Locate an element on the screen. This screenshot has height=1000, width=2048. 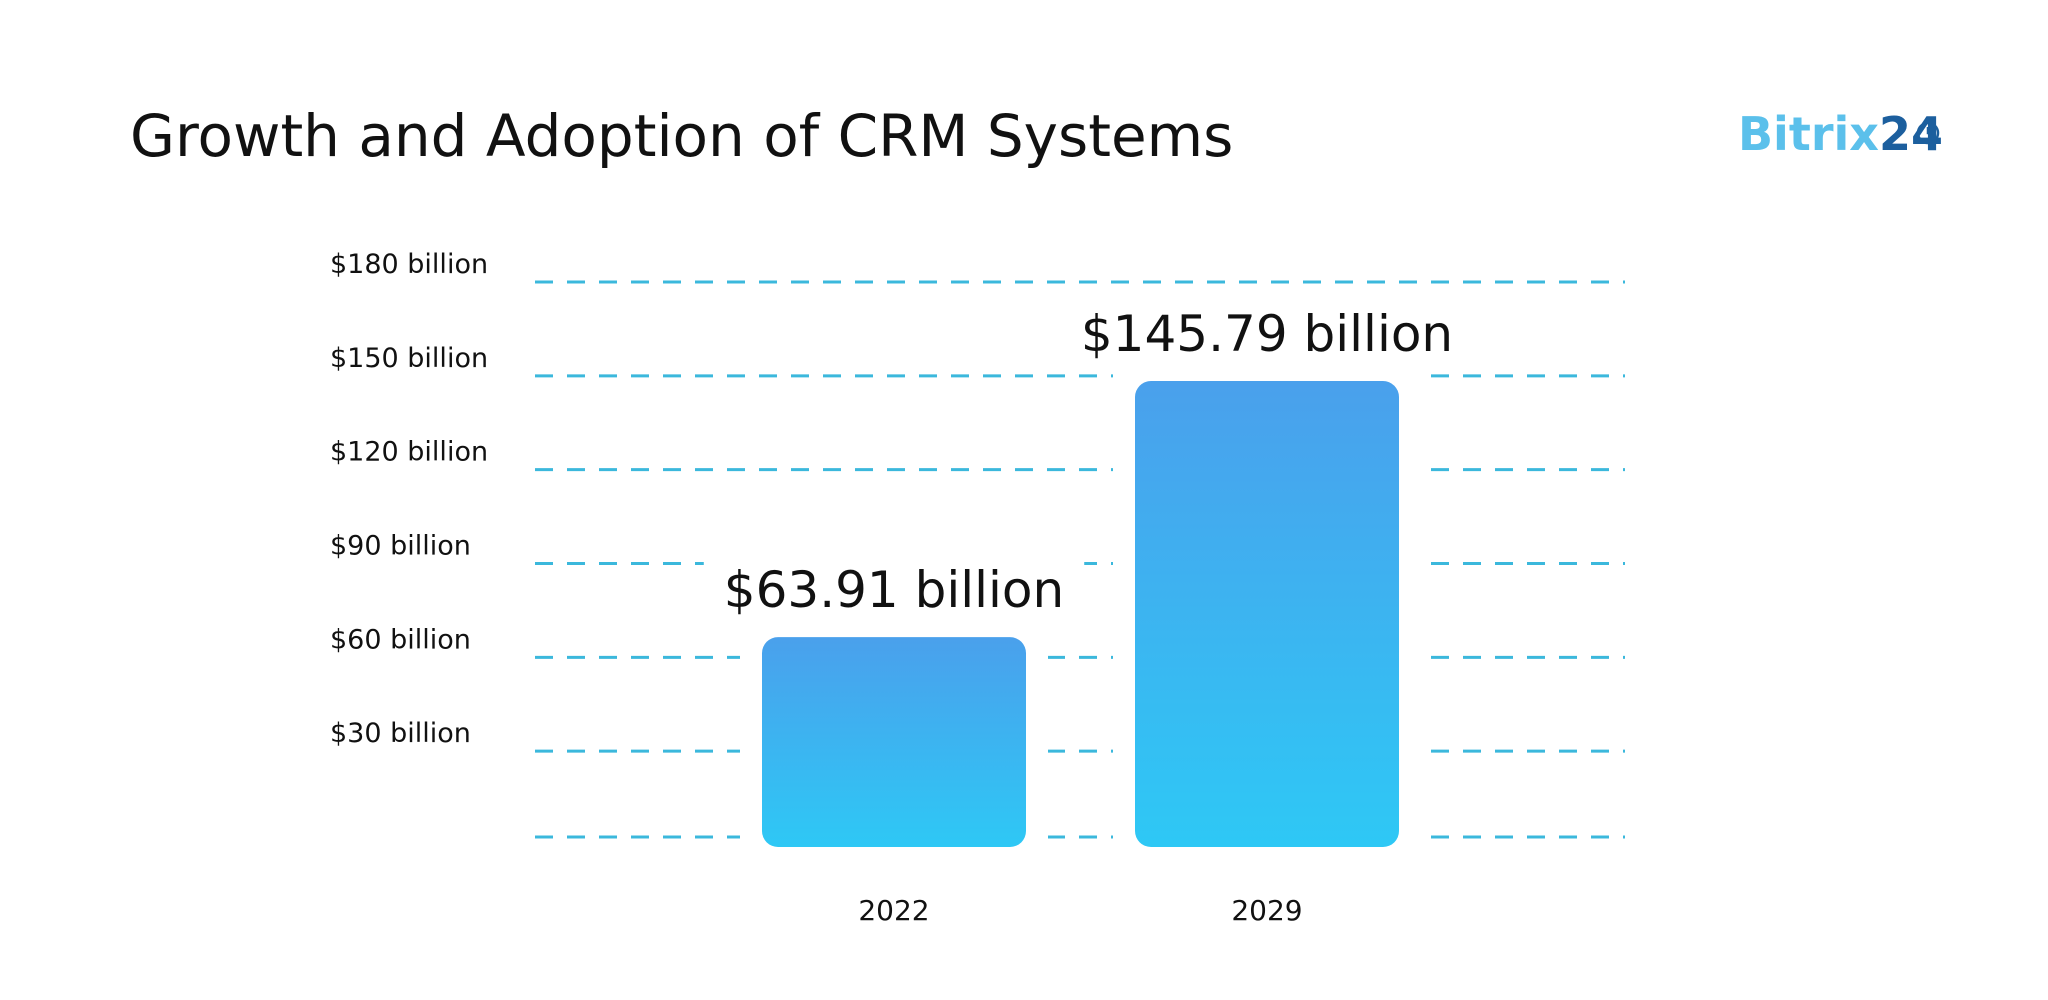
y-tick-label: $150 billion is located at coordinates (409, 358).